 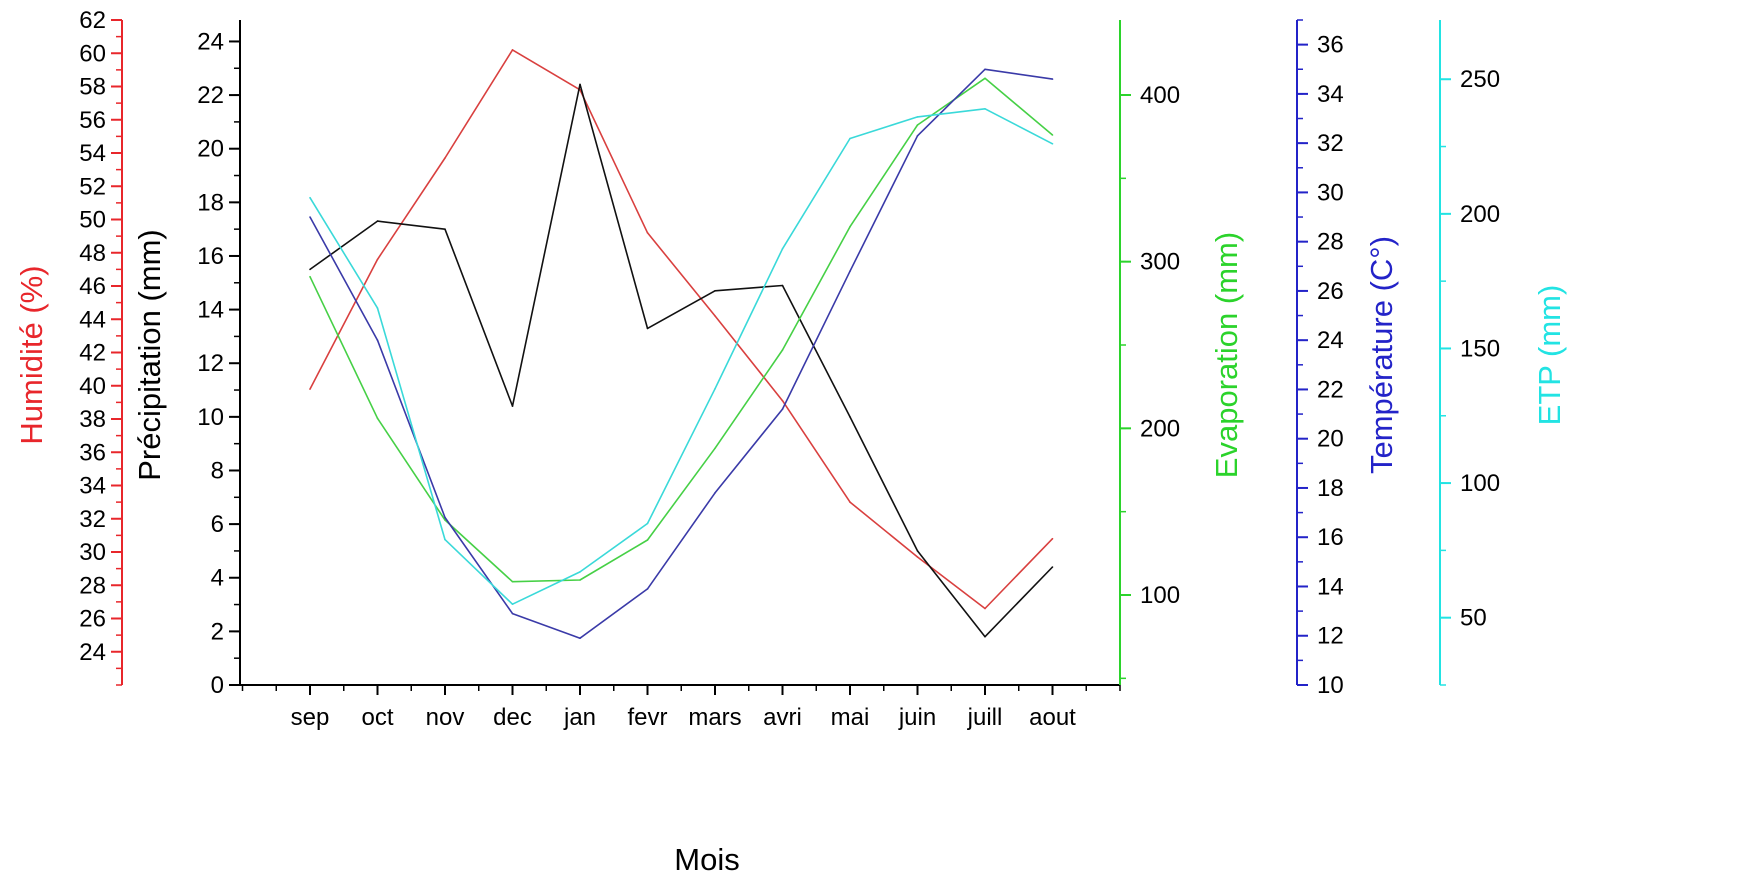 I want to click on x-tick-label: jan, so click(x=579, y=717).